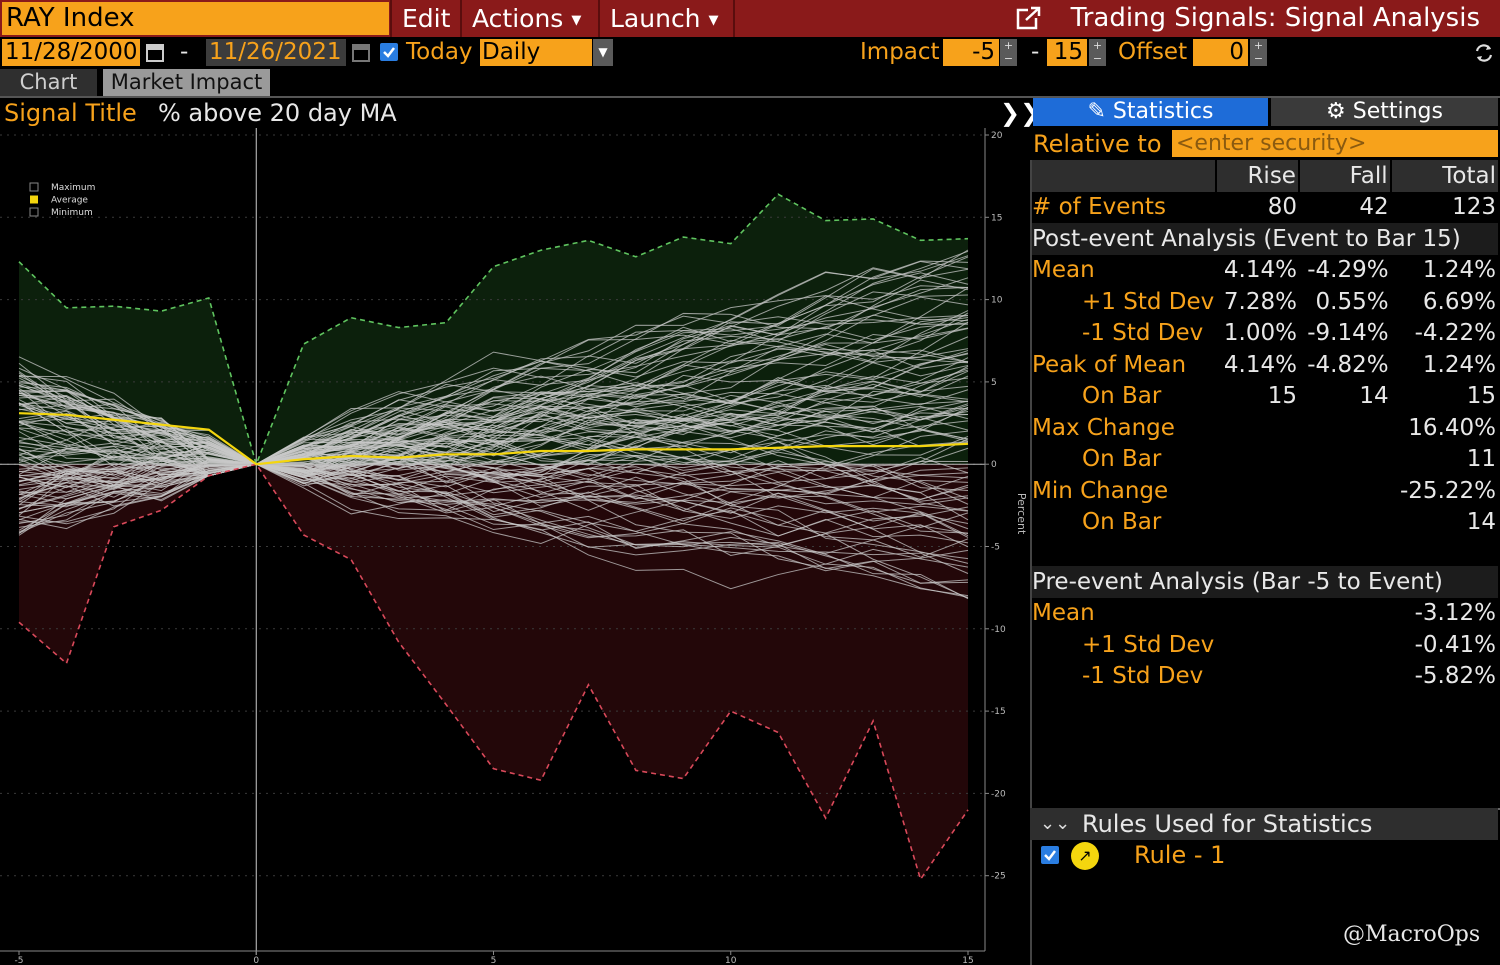 This screenshot has height=965, width=1500. I want to click on table-row: Max Change 16.40%, so click(1264, 428).